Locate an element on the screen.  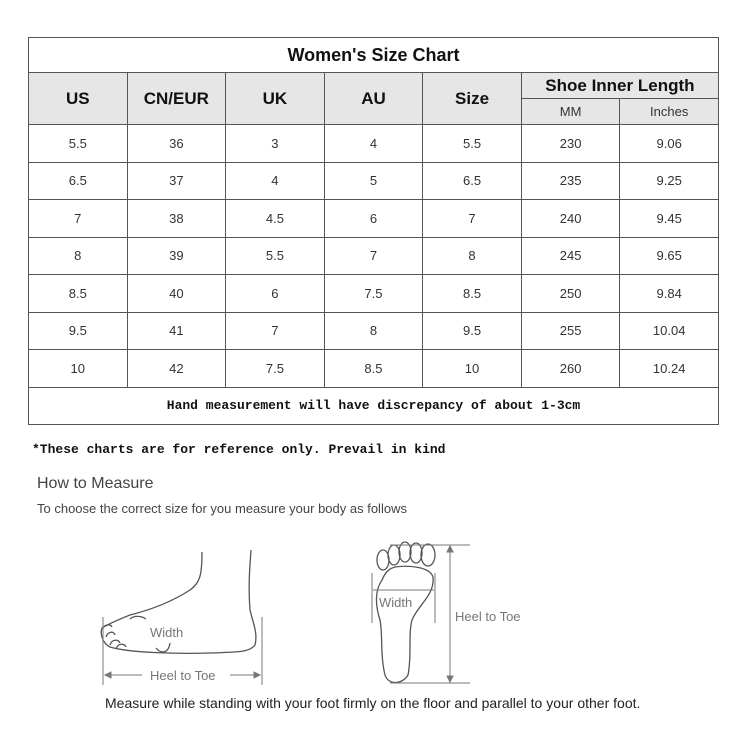
sole-dimension-lines is located at coordinates (420, 614).